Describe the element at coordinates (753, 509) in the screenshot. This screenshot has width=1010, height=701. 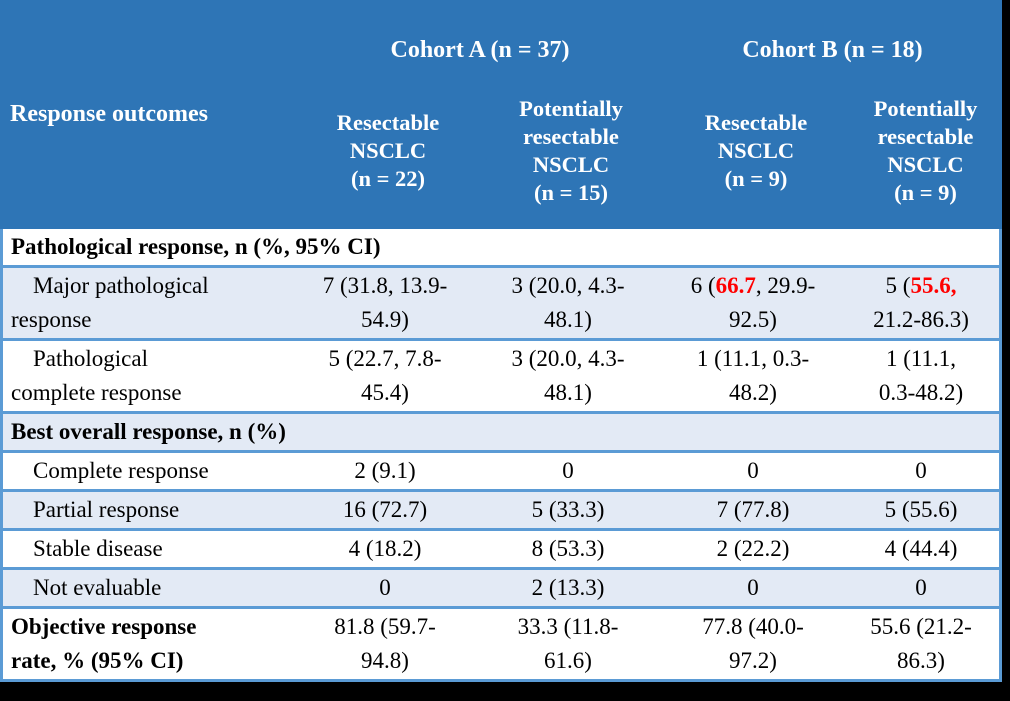
I see `cell-resectable-b: 7 (77.8)` at that location.